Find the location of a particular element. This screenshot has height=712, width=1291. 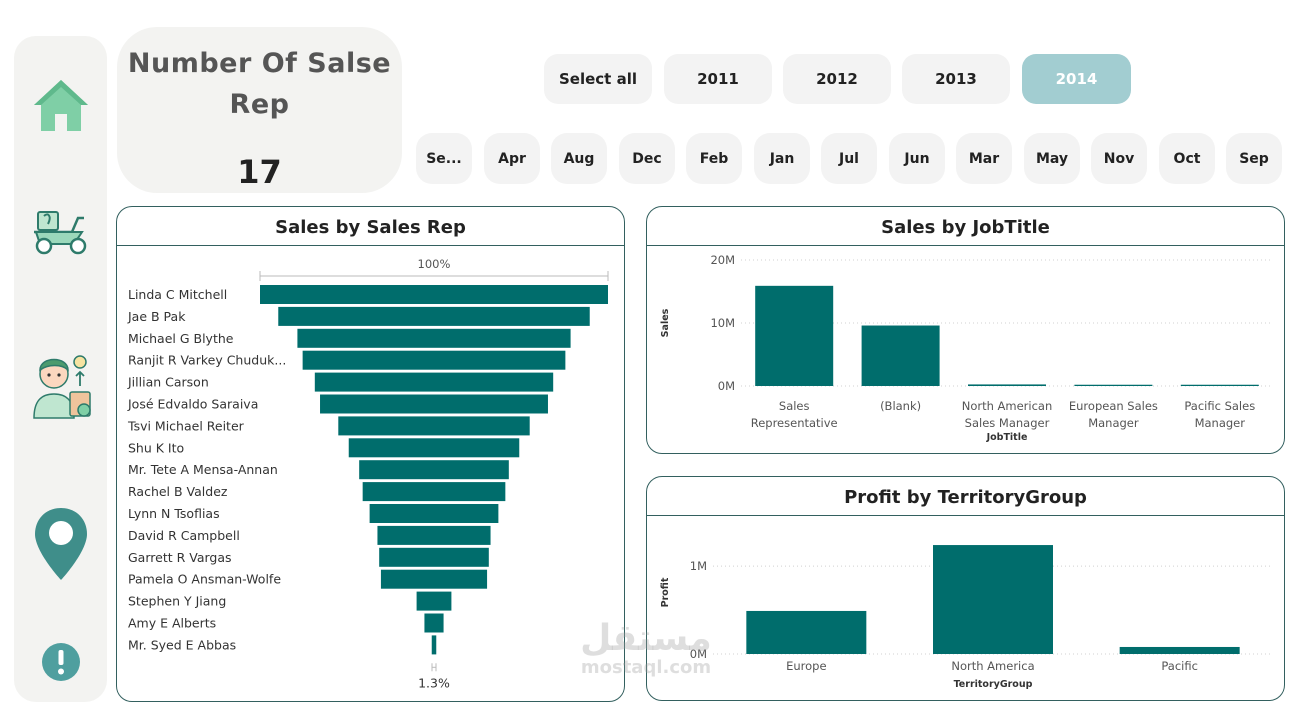

slicer-month-oct: Oct is located at coordinates (1187, 158).